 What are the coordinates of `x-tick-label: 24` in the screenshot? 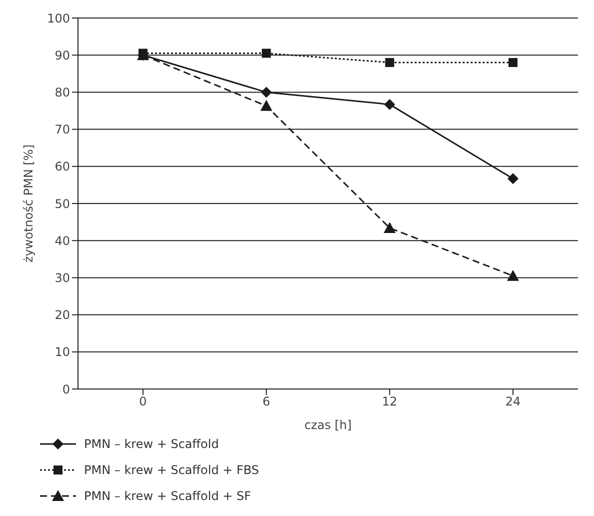 It's located at (513, 401).